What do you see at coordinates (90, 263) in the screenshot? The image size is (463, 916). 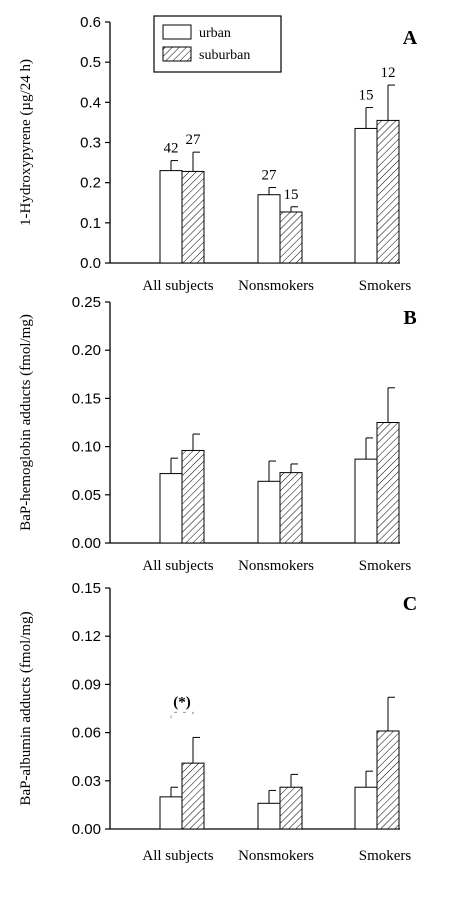 I see `y-tick-label: 0.0` at bounding box center [90, 263].